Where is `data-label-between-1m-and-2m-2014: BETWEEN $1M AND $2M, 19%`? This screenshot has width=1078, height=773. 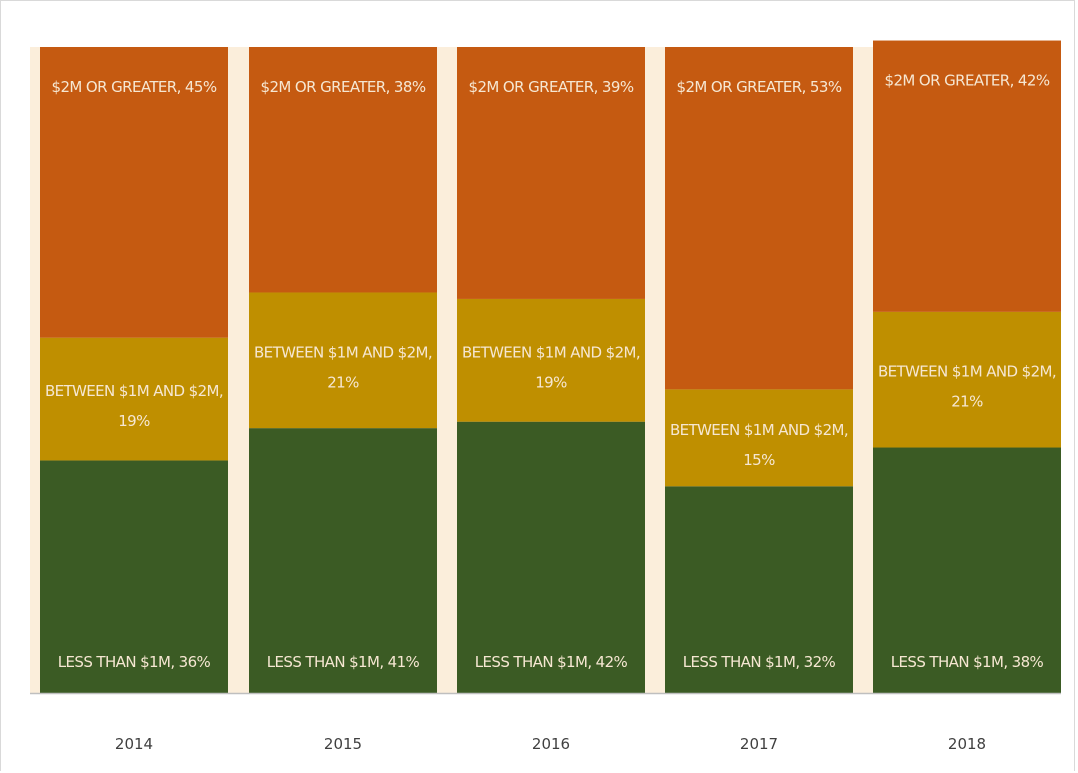
data-label-between-1m-and-2m-2014: BETWEEN $1M AND $2M, 19% is located at coordinates (134, 406).